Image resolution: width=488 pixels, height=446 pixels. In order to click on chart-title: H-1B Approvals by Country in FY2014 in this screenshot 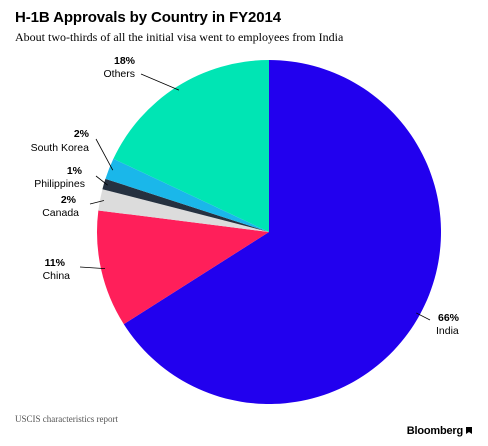, I will do `click(148, 17)`.